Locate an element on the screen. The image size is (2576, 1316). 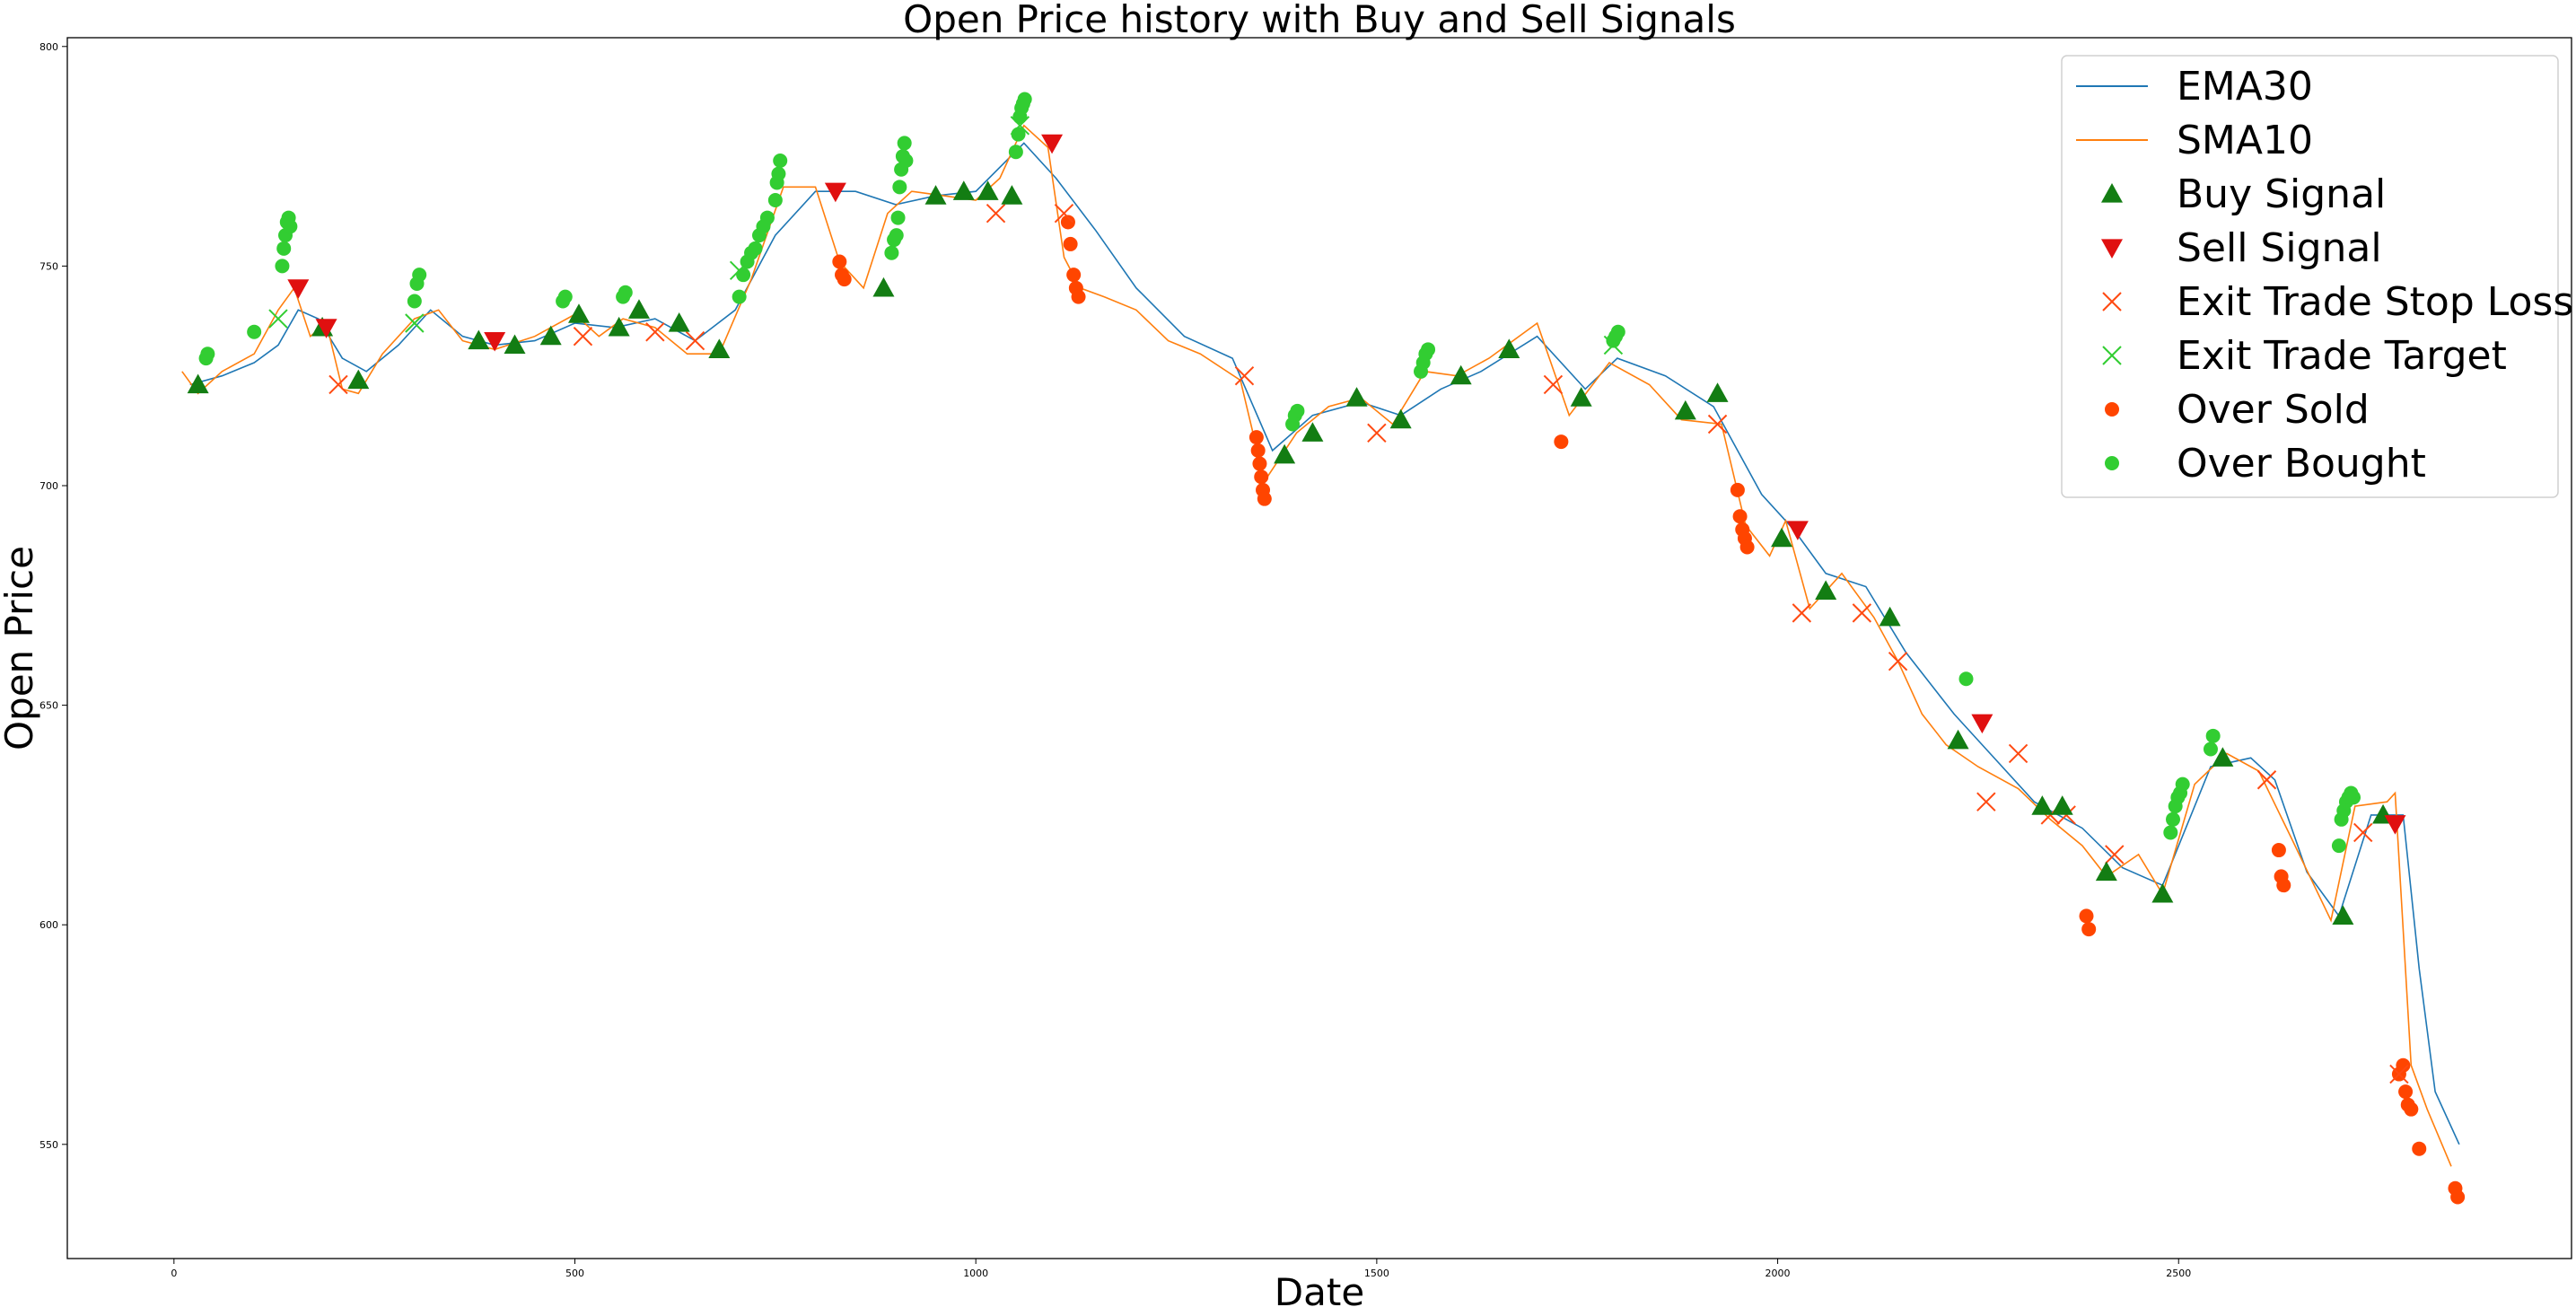
legend-entry-sell-signal: Sell Signal is located at coordinates (2241, 248).